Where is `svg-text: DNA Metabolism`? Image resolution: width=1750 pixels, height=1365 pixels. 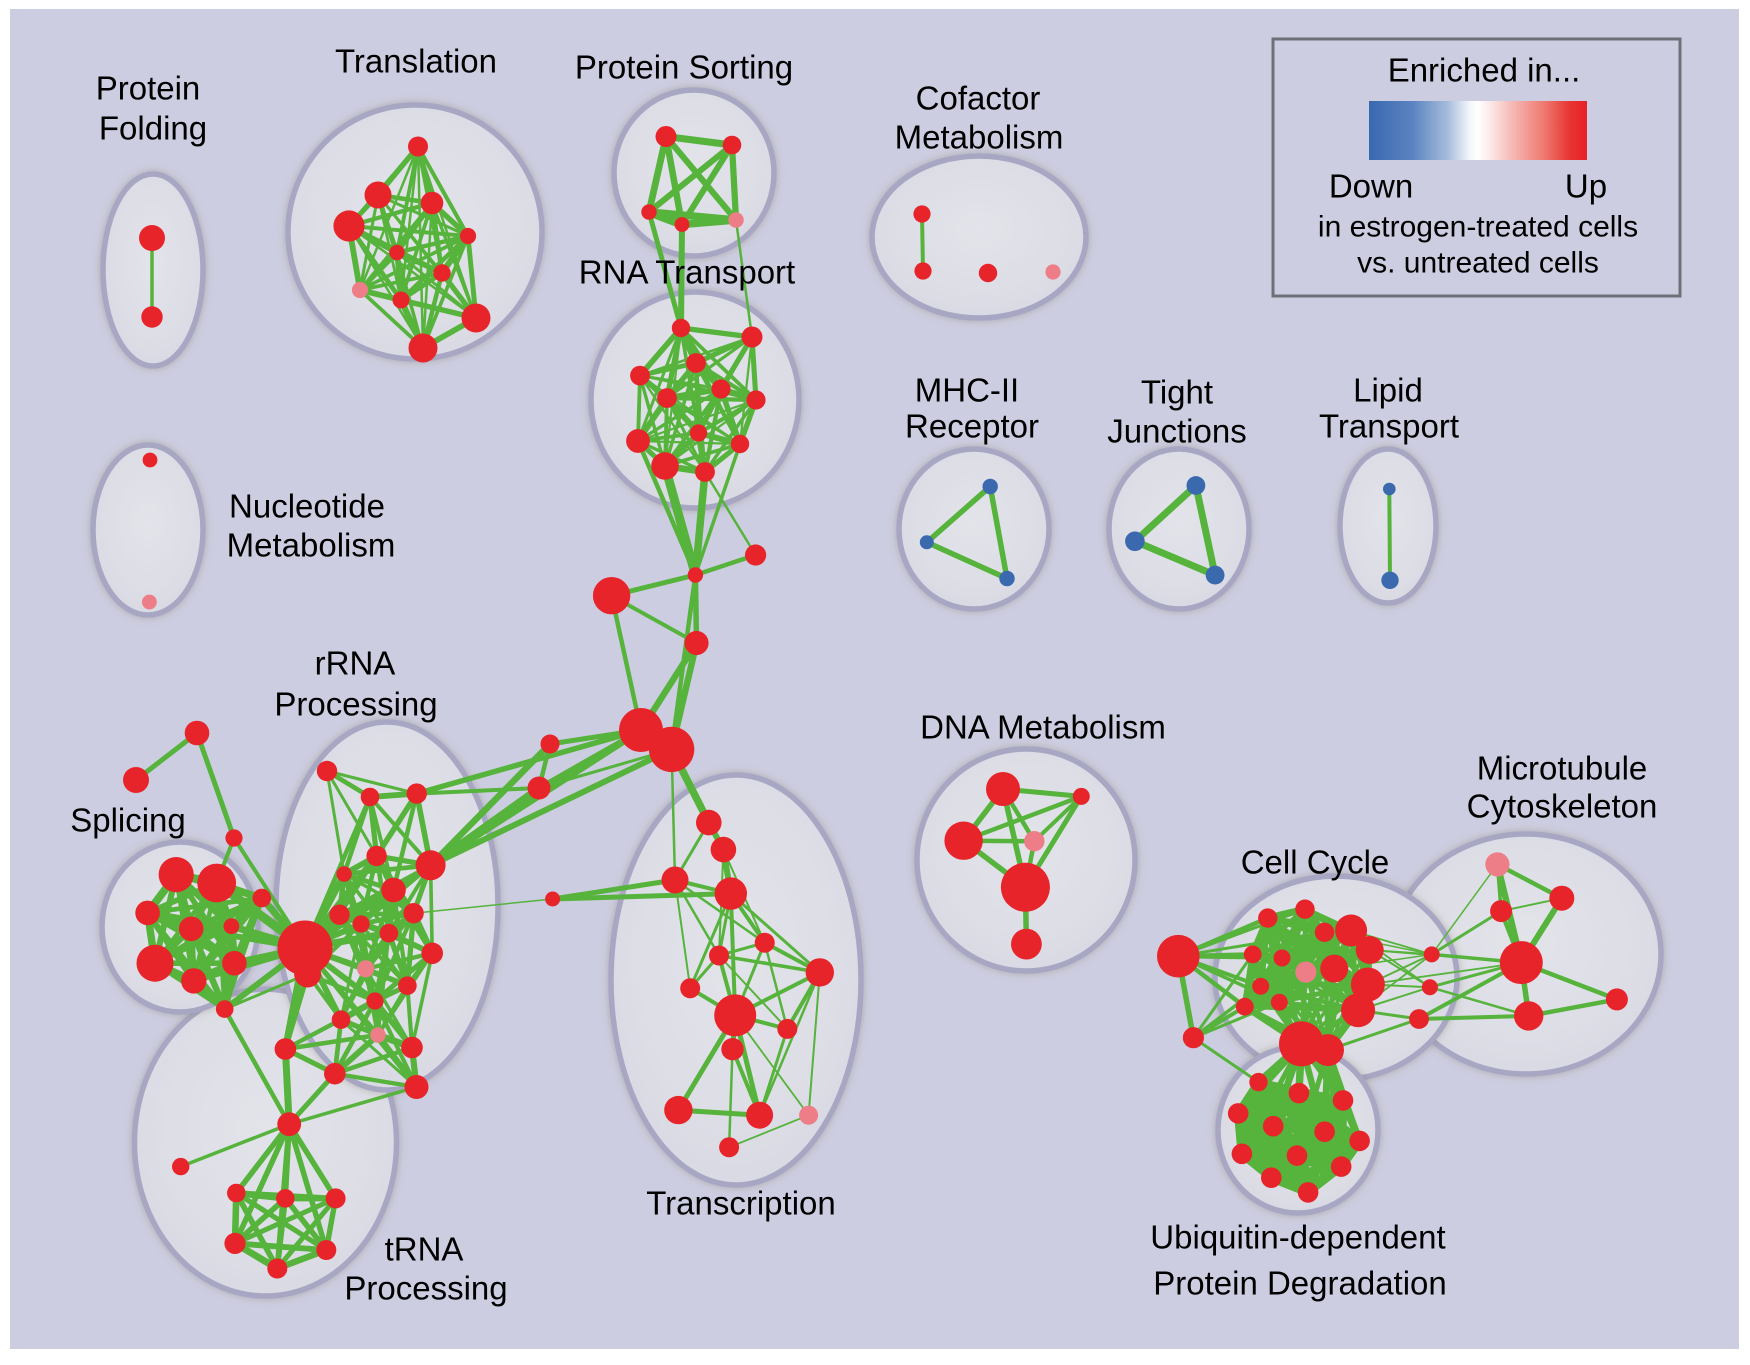 svg-text: DNA Metabolism is located at coordinates (1043, 727).